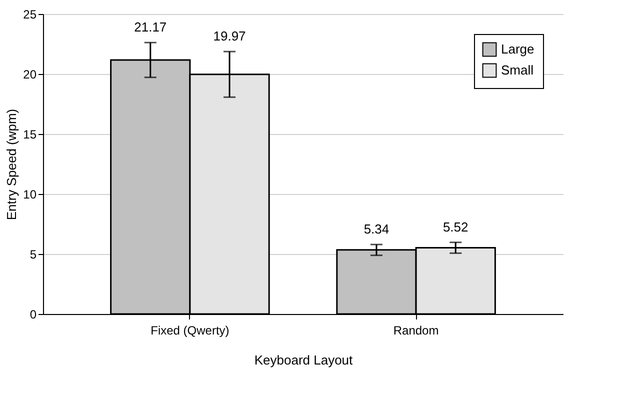 Image resolution: width=630 pixels, height=420 pixels. What do you see at coordinates (377, 229) in the screenshot?
I see `data-label: 5.34` at bounding box center [377, 229].